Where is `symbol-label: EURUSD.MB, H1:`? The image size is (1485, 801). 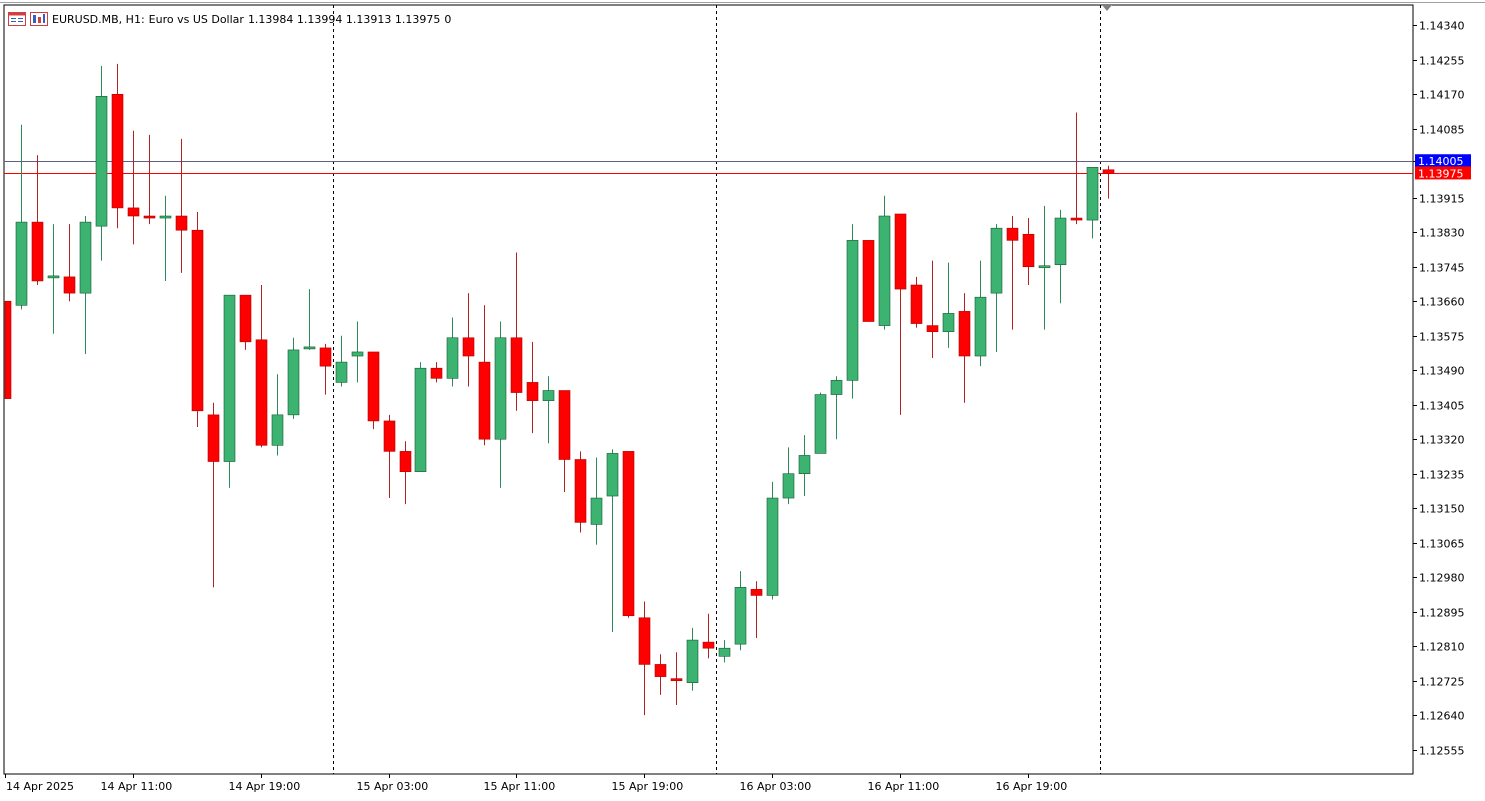 symbol-label: EURUSD.MB, H1: is located at coordinates (98, 19).